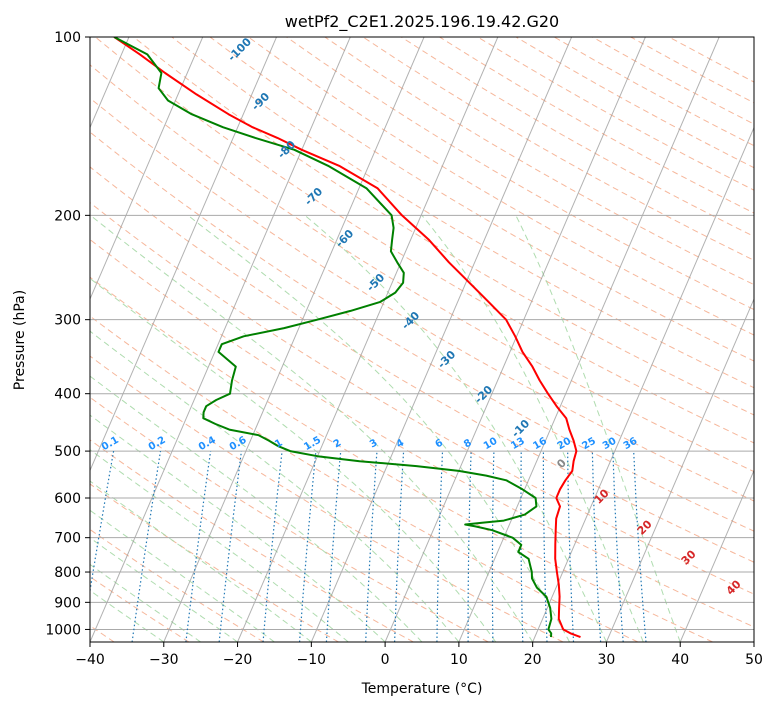  I want to click on x-tick-label: −40, so click(90, 660).